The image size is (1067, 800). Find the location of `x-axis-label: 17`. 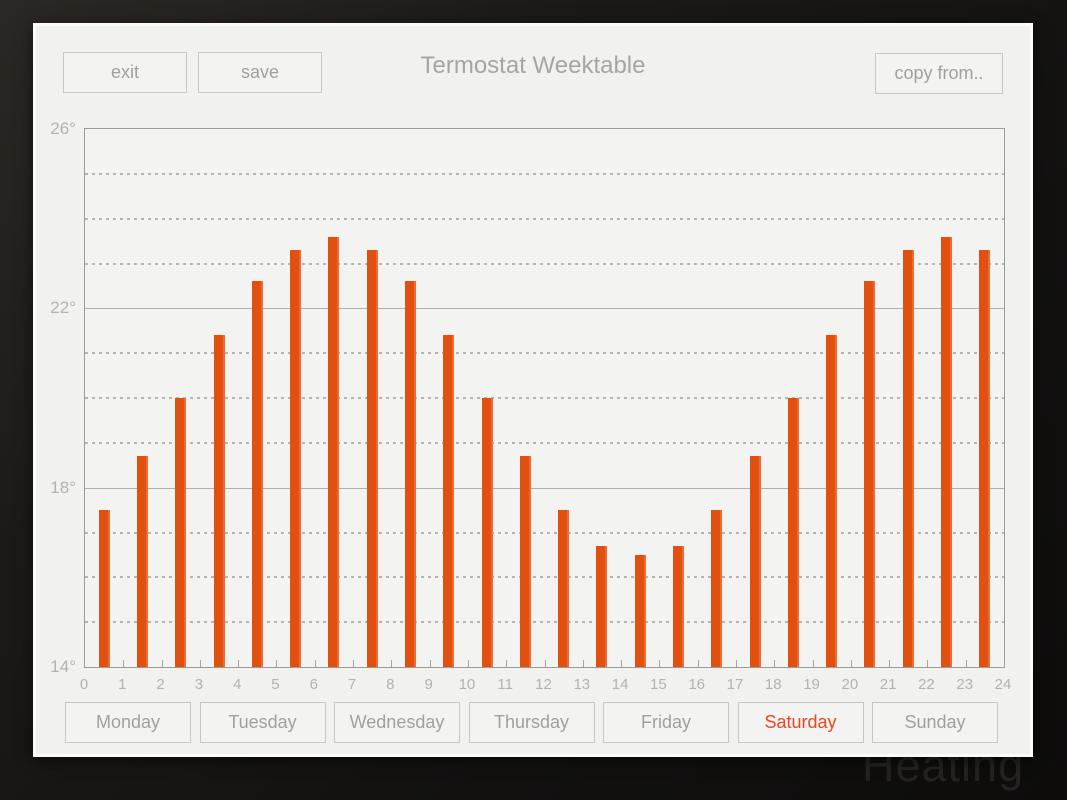

x-axis-label: 17 is located at coordinates (735, 684).